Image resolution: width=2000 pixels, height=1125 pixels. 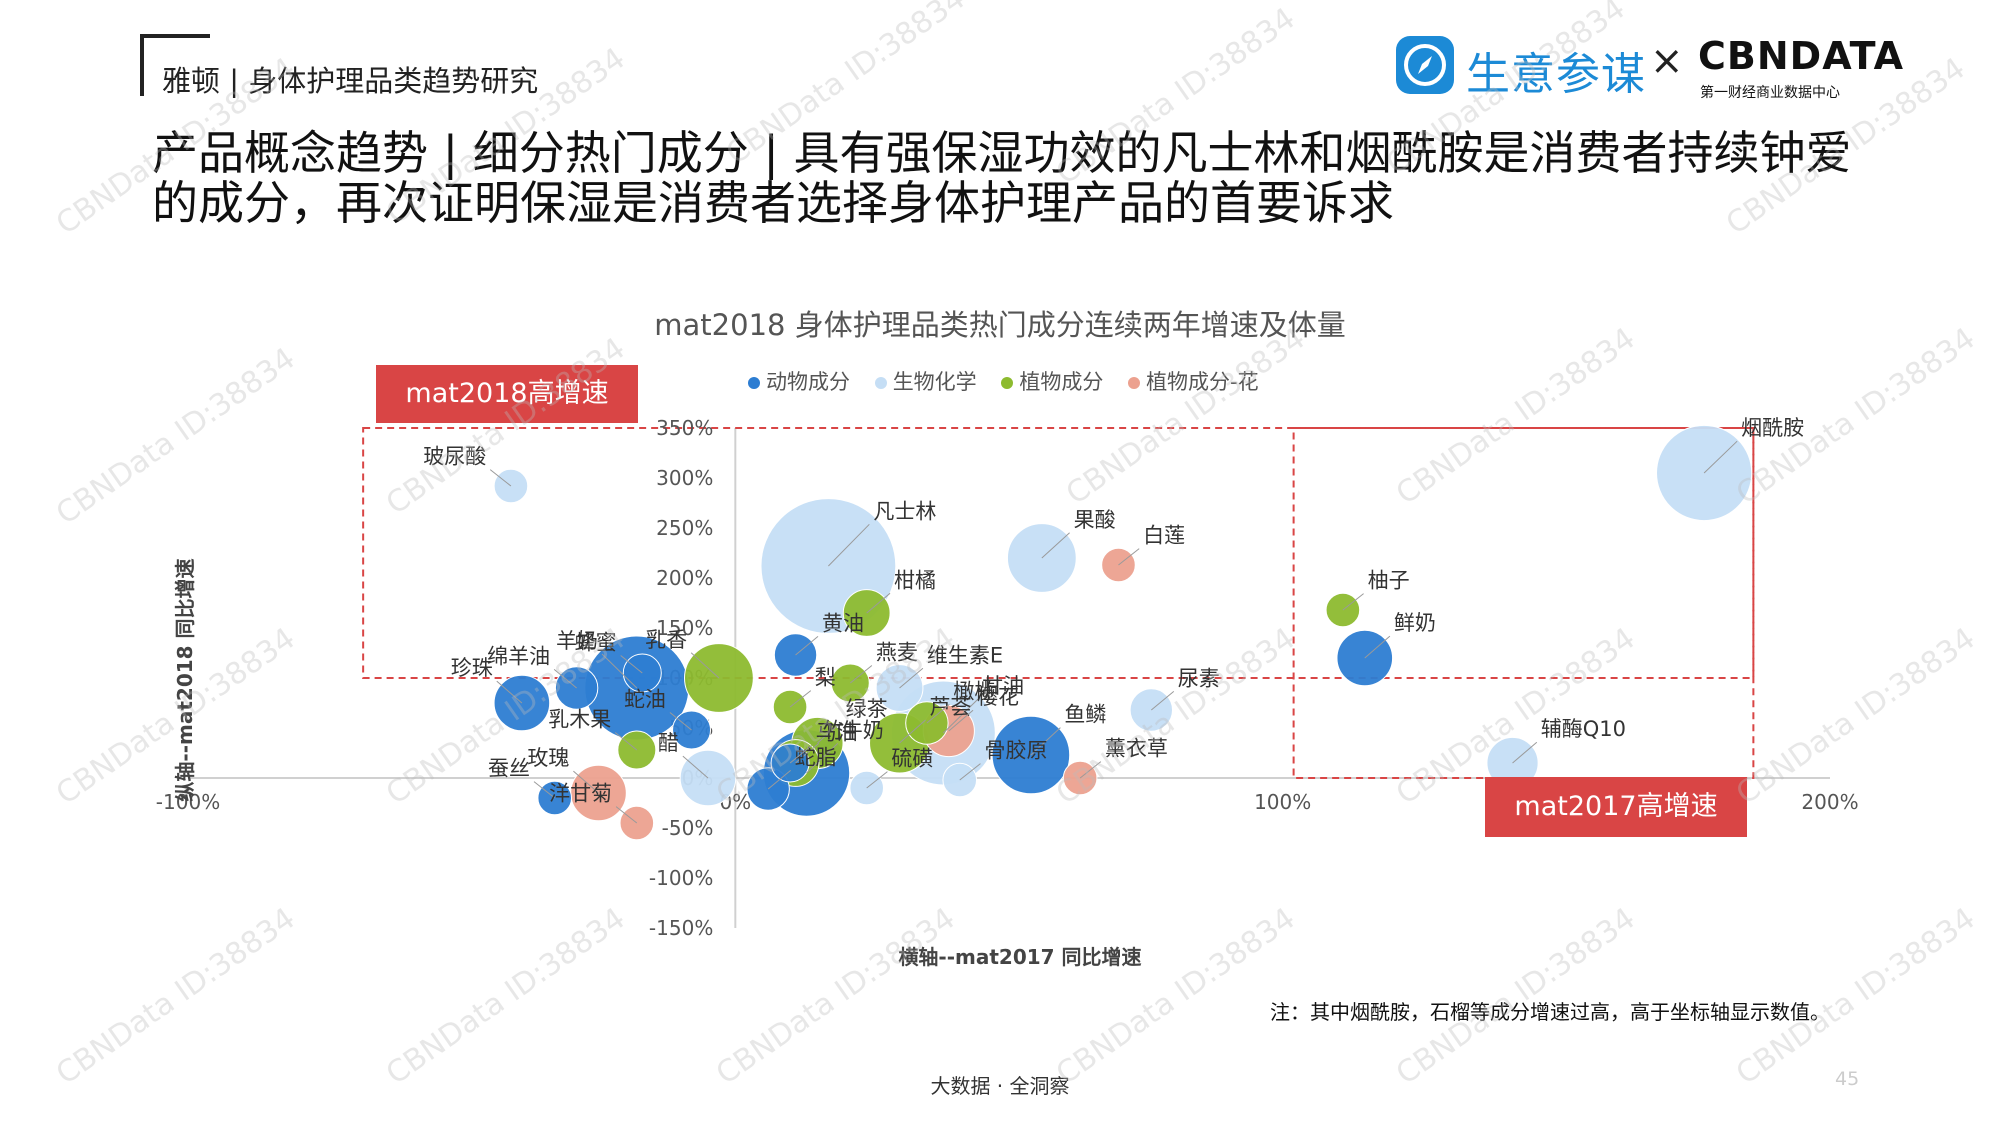 What do you see at coordinates (816, 757) in the screenshot?
I see `bubble-label: 蛇脂` at bounding box center [816, 757].